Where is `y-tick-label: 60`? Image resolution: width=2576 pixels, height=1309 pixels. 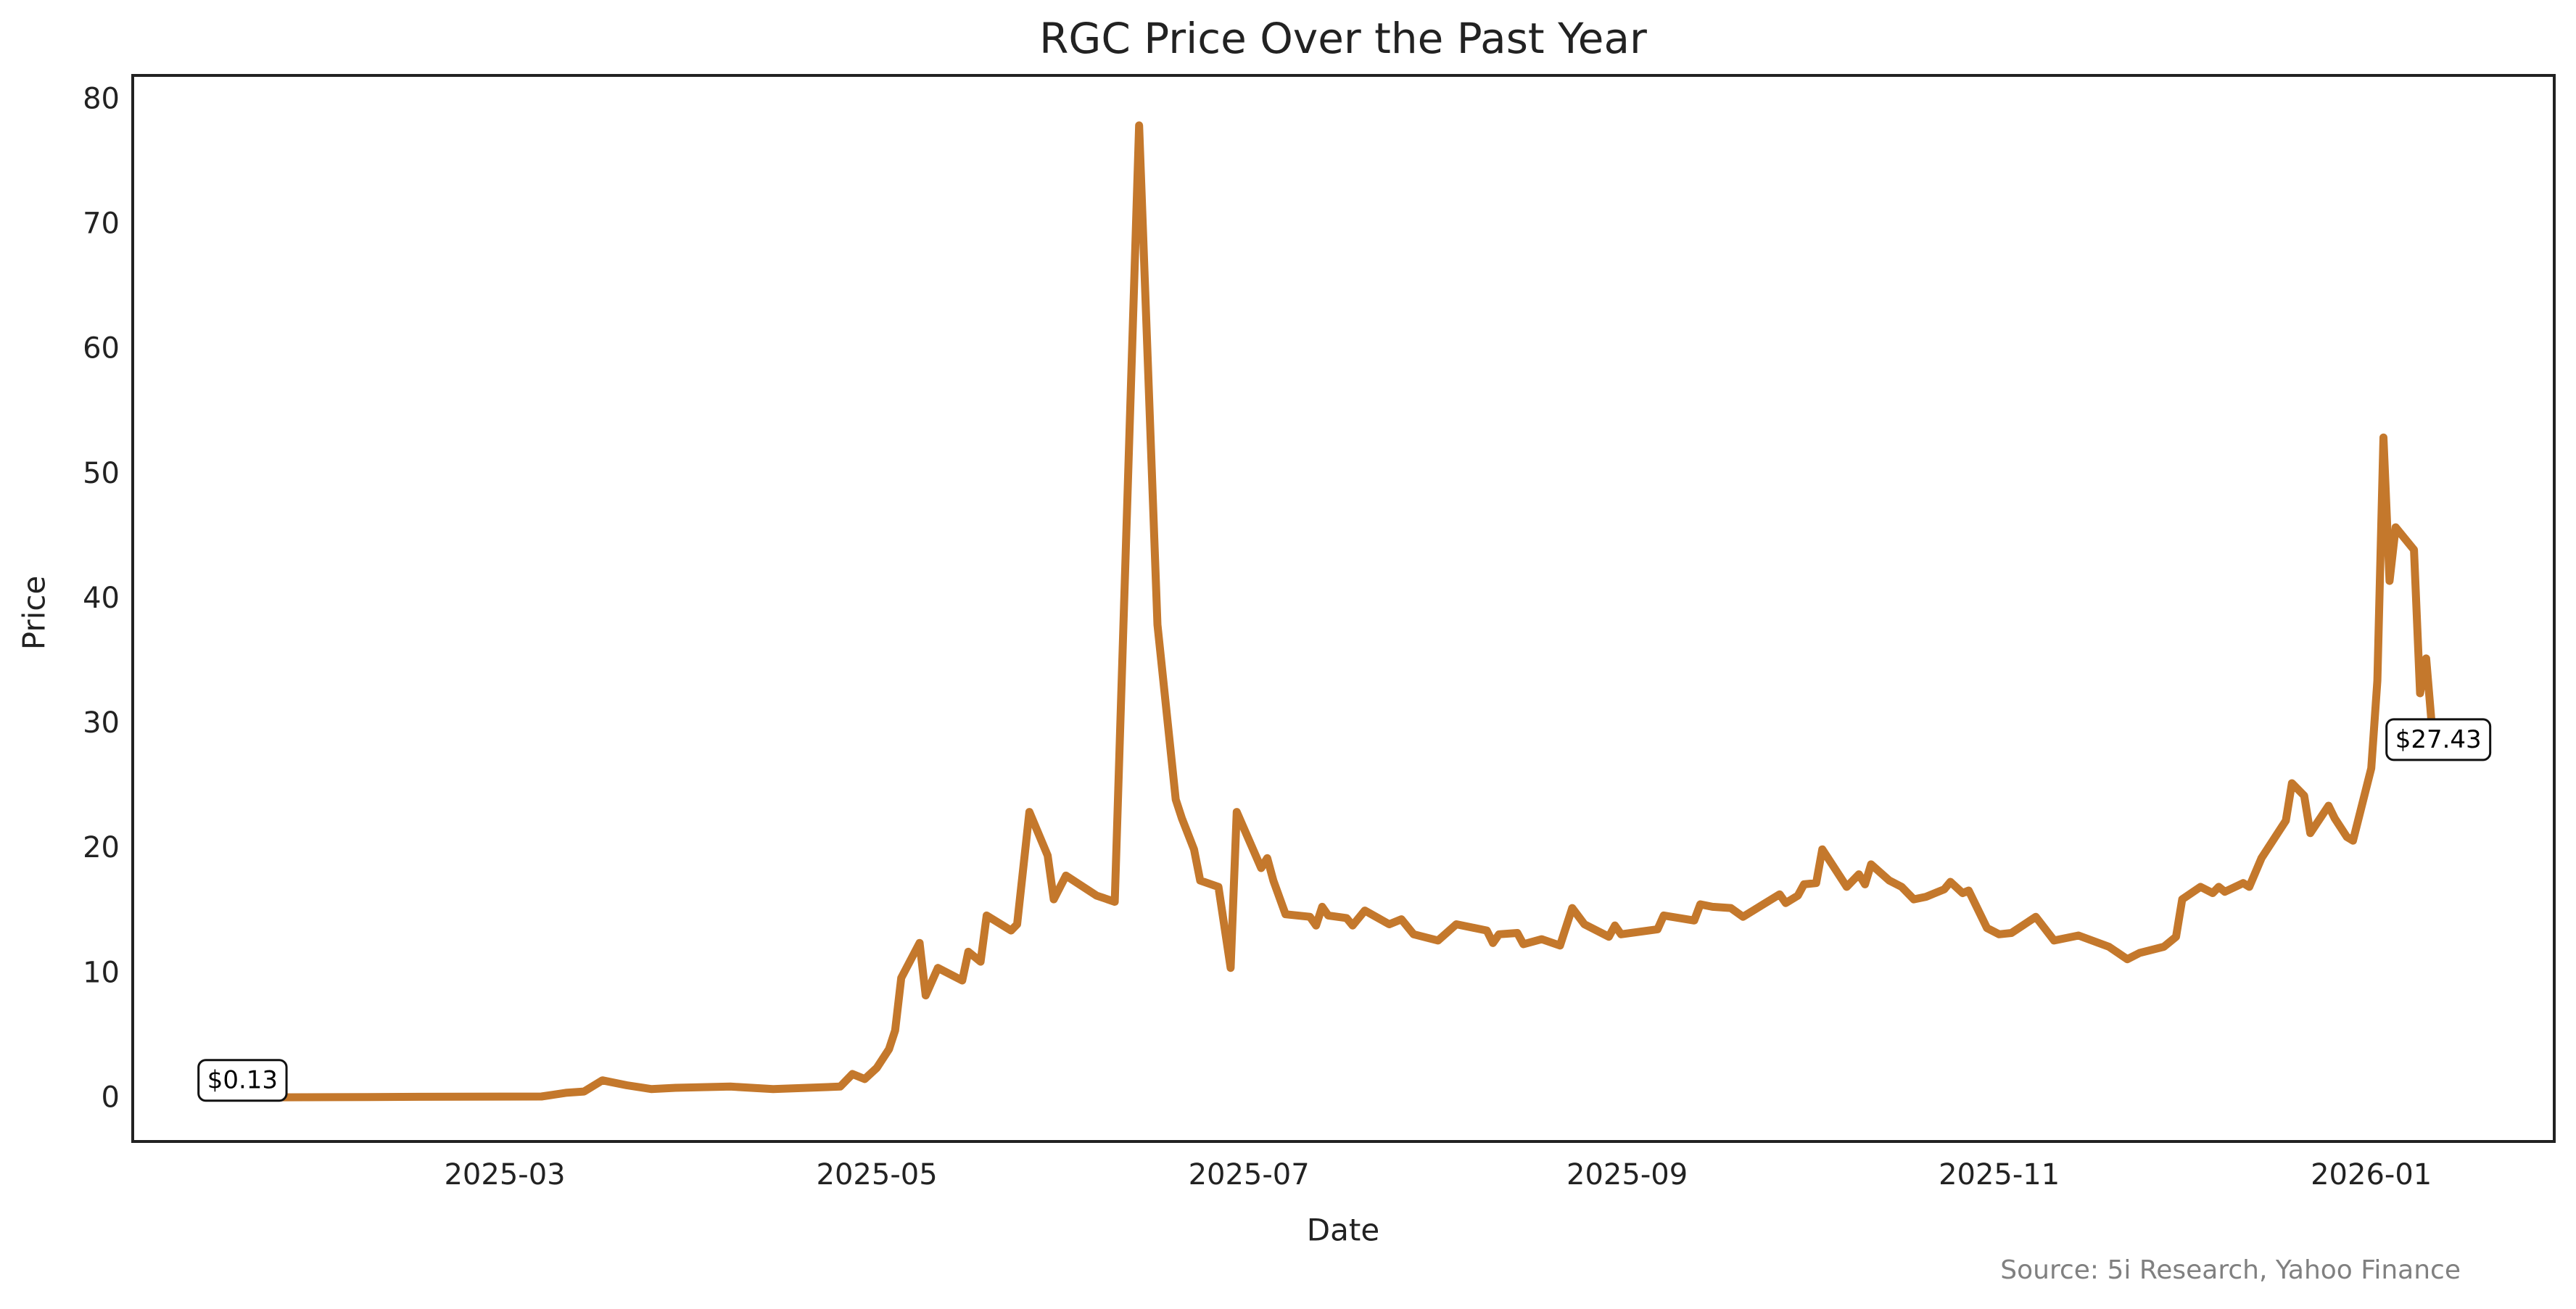
y-tick-label: 60 is located at coordinates (101, 349).